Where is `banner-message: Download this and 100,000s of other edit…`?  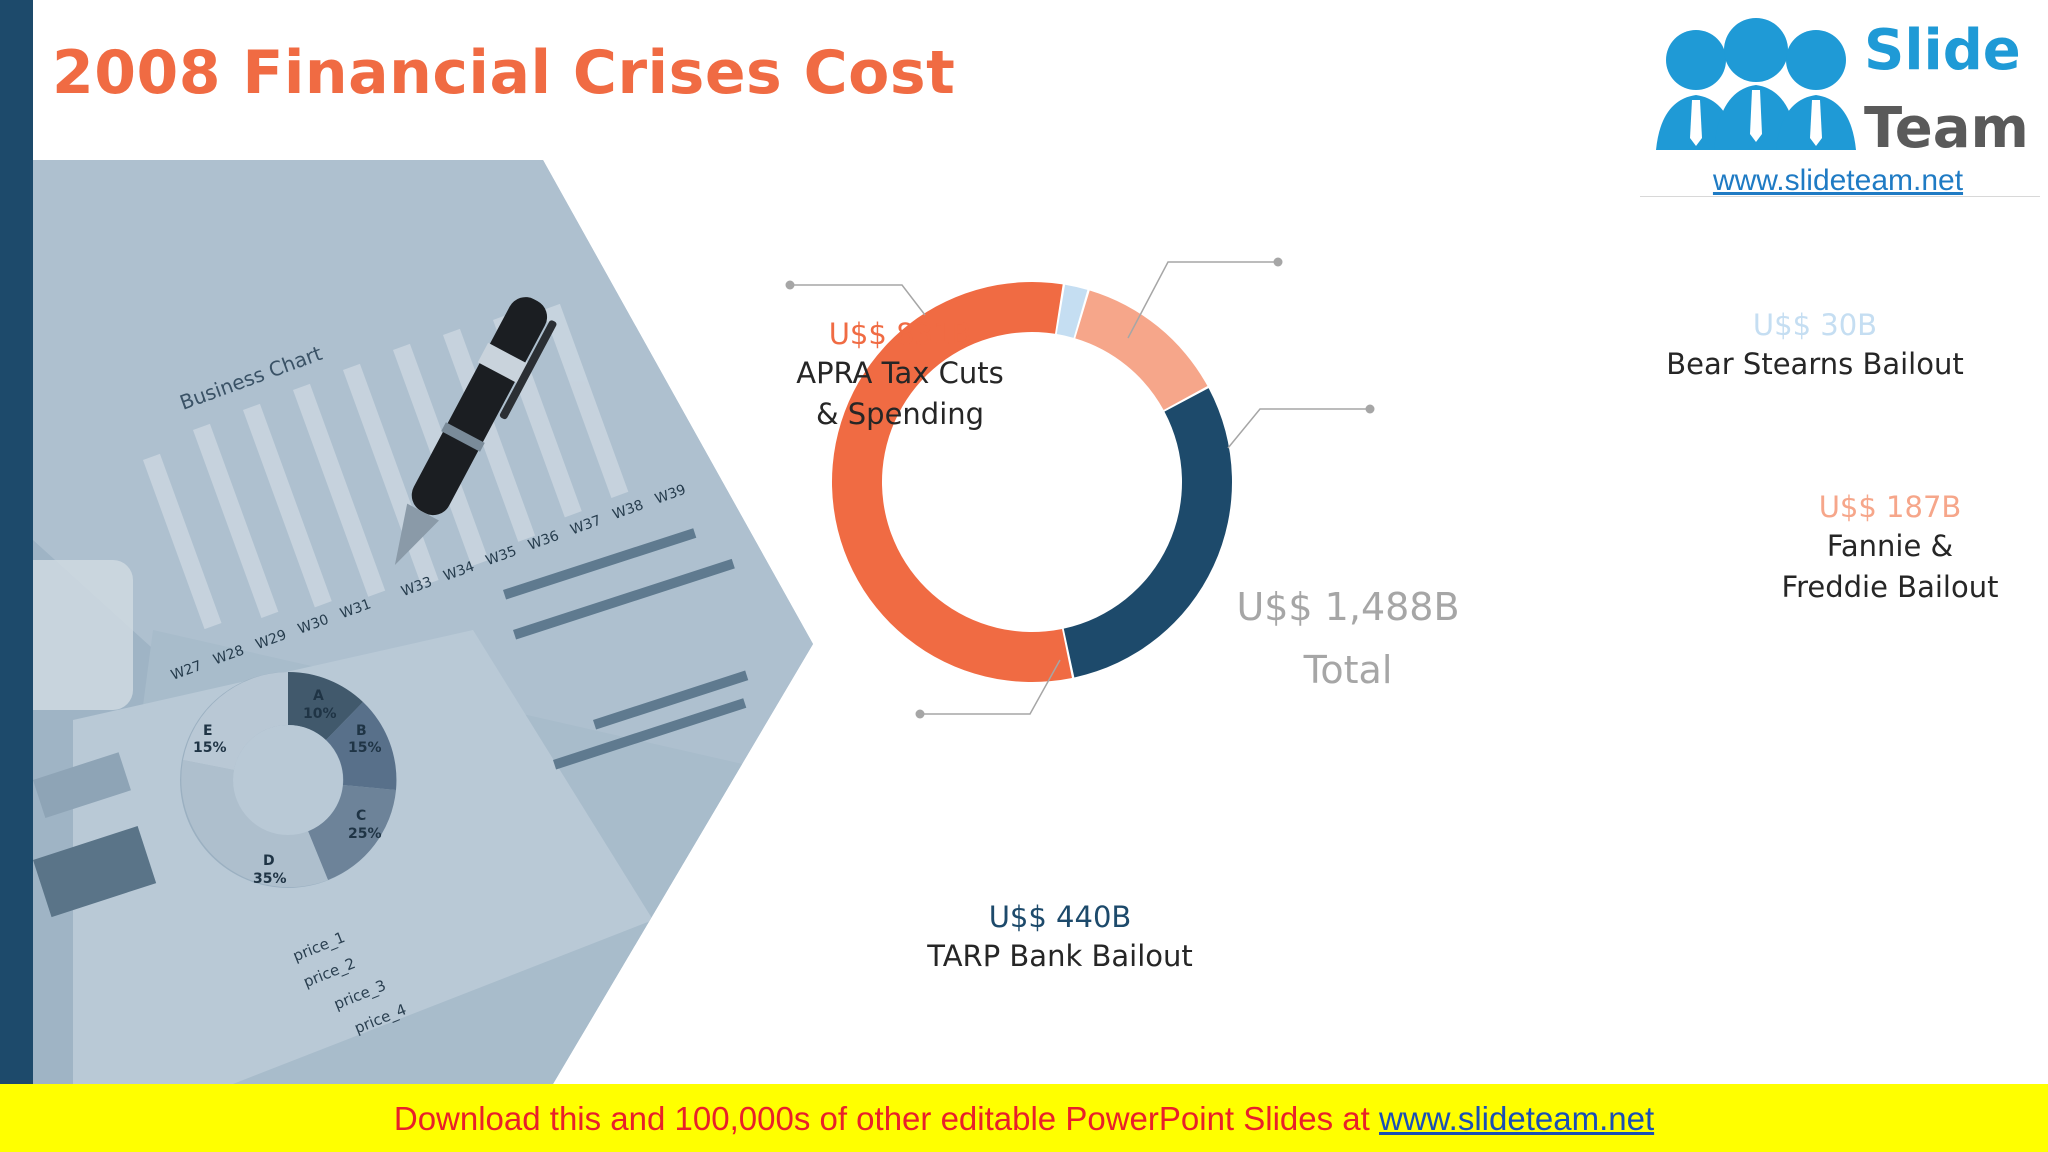 banner-message: Download this and 100,000s of other edit… is located at coordinates (886, 1118).